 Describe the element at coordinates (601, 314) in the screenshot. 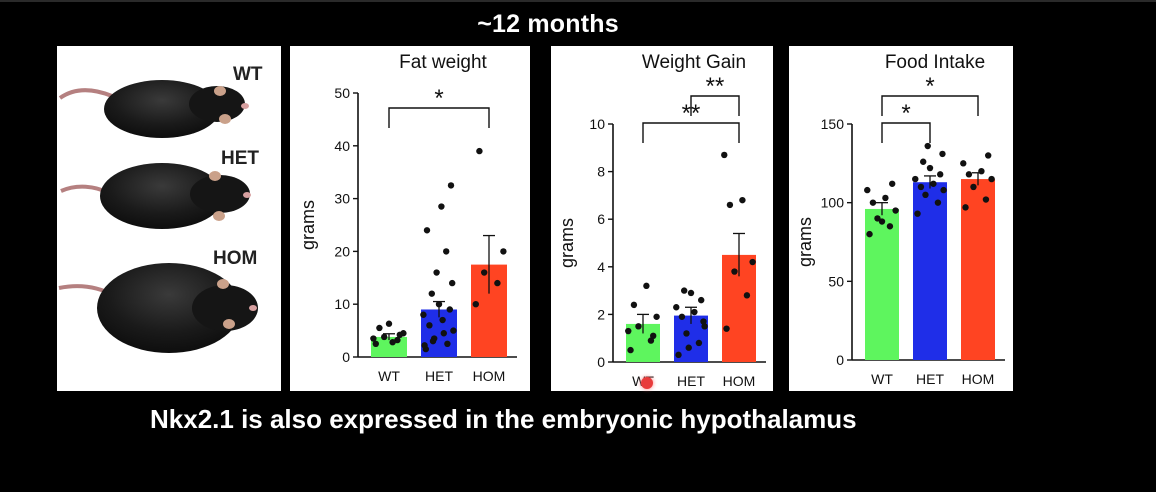

I see `y-tick-label: 2` at that location.